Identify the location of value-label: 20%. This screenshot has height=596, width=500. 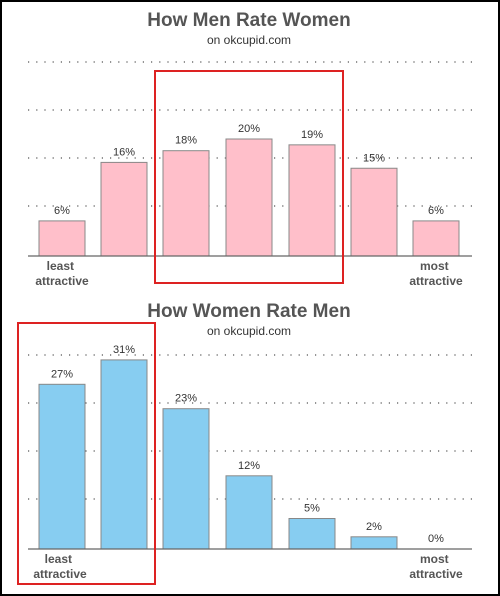
(249, 129).